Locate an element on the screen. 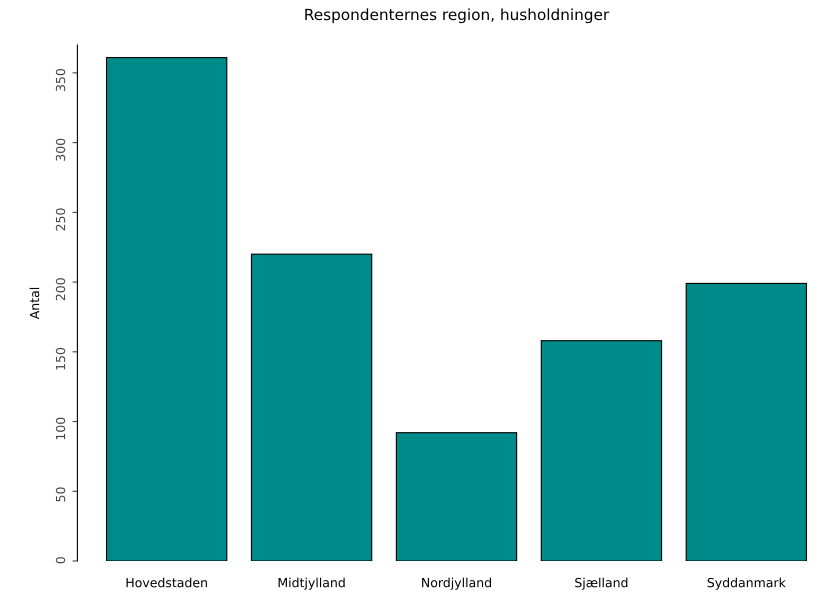 The image size is (830, 600). y-axis-title: Antal is located at coordinates (35, 304).